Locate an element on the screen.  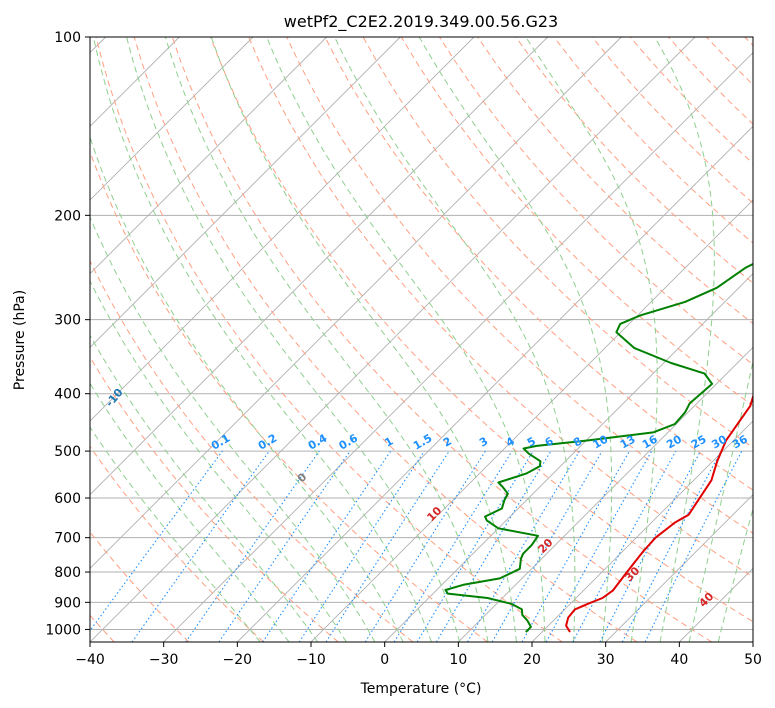
y-tick-label: 200 is located at coordinates (67, 216).